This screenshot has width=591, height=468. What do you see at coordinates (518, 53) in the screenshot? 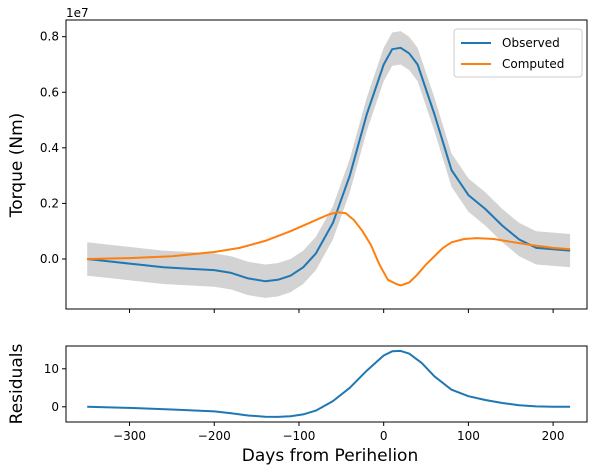
I see `legend: Observed Computed` at bounding box center [518, 53].